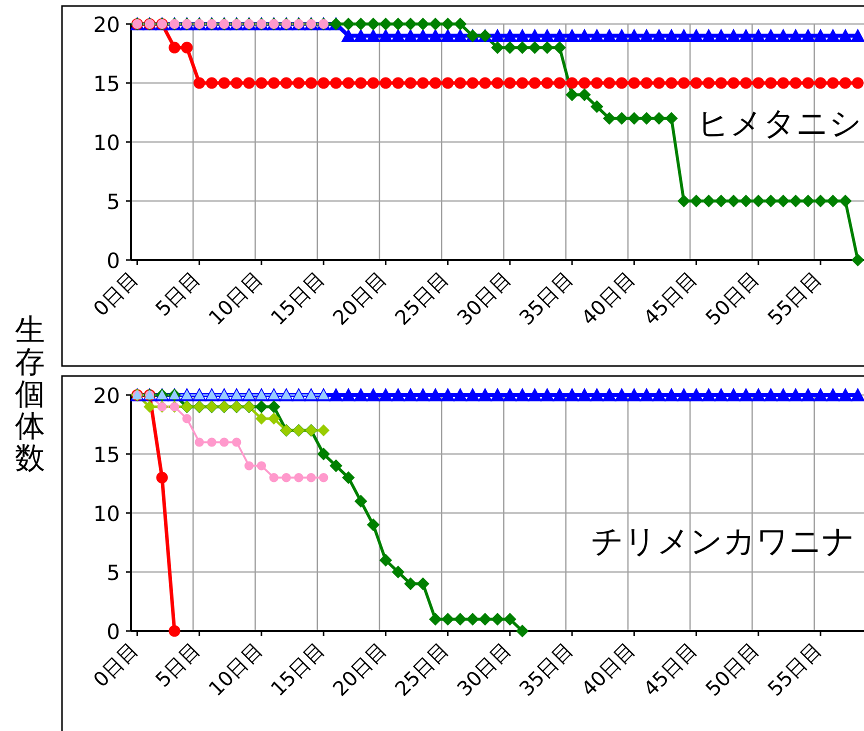  I want to click on y-axis-title: 生存個体数, so click(30, 394).